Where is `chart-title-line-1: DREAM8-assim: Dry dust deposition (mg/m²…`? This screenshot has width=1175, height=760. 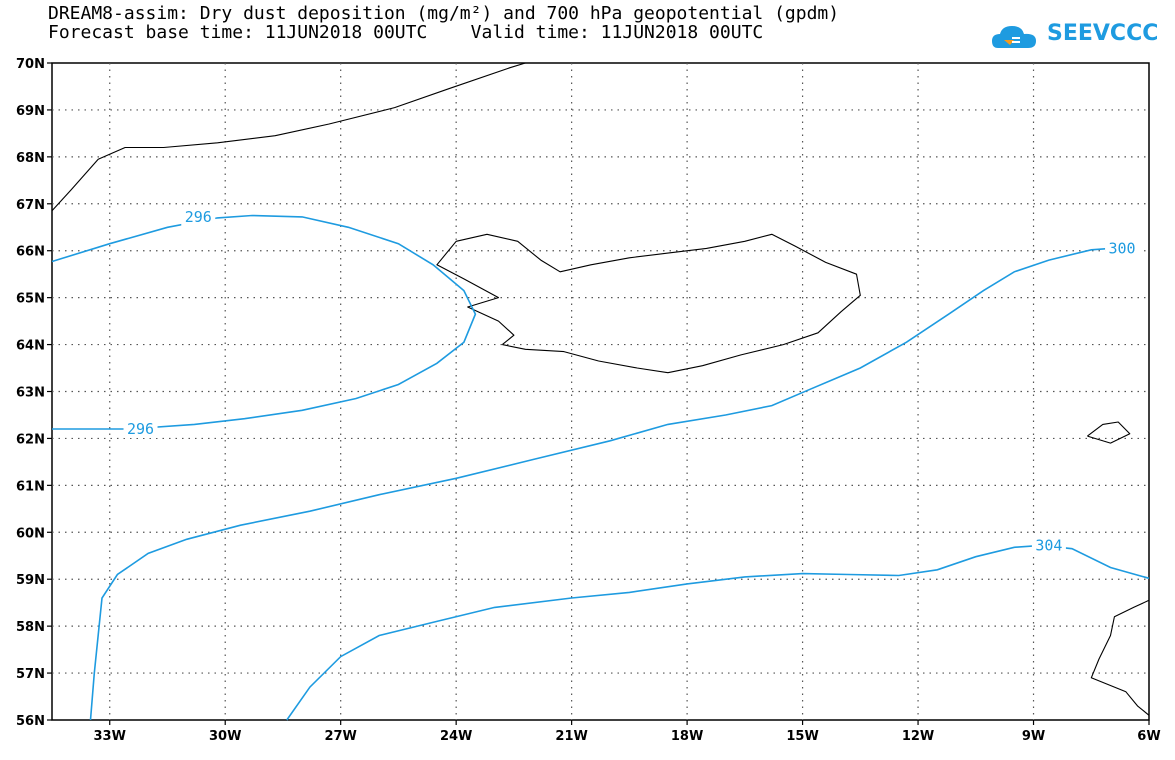 chart-title-line-1: DREAM8-assim: Dry dust deposition (mg/m²… is located at coordinates (444, 13).